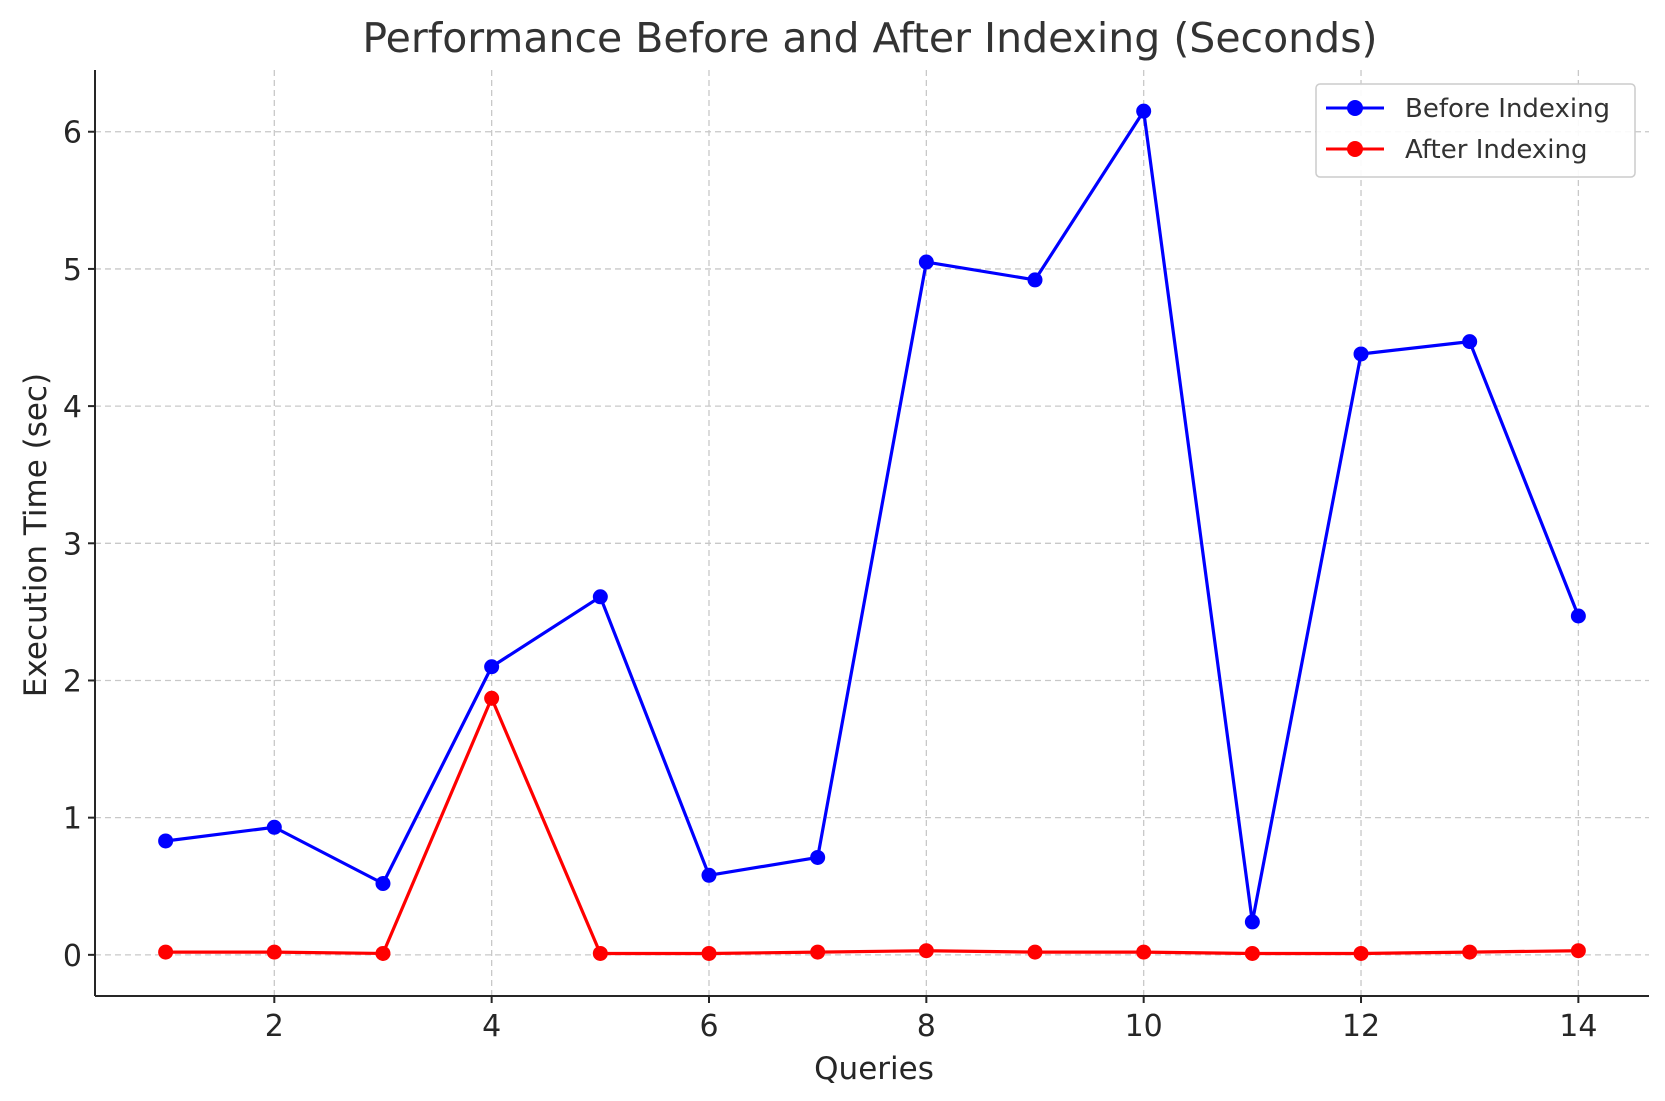  Describe the element at coordinates (72, 956) in the screenshot. I see `y-tick-label: 0` at that location.